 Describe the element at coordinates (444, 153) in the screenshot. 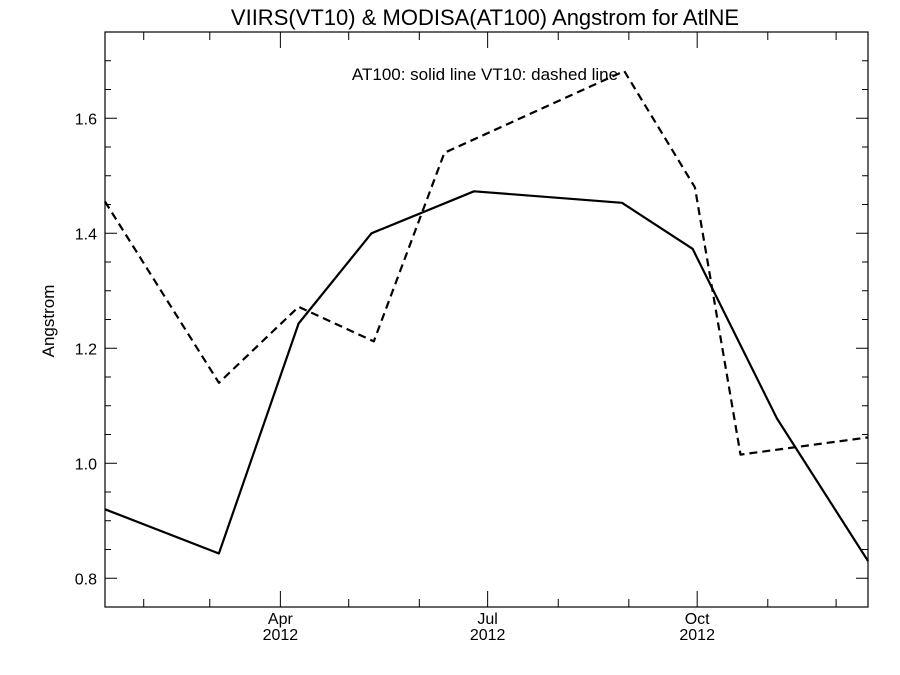

I see `data-point-vt10` at that location.